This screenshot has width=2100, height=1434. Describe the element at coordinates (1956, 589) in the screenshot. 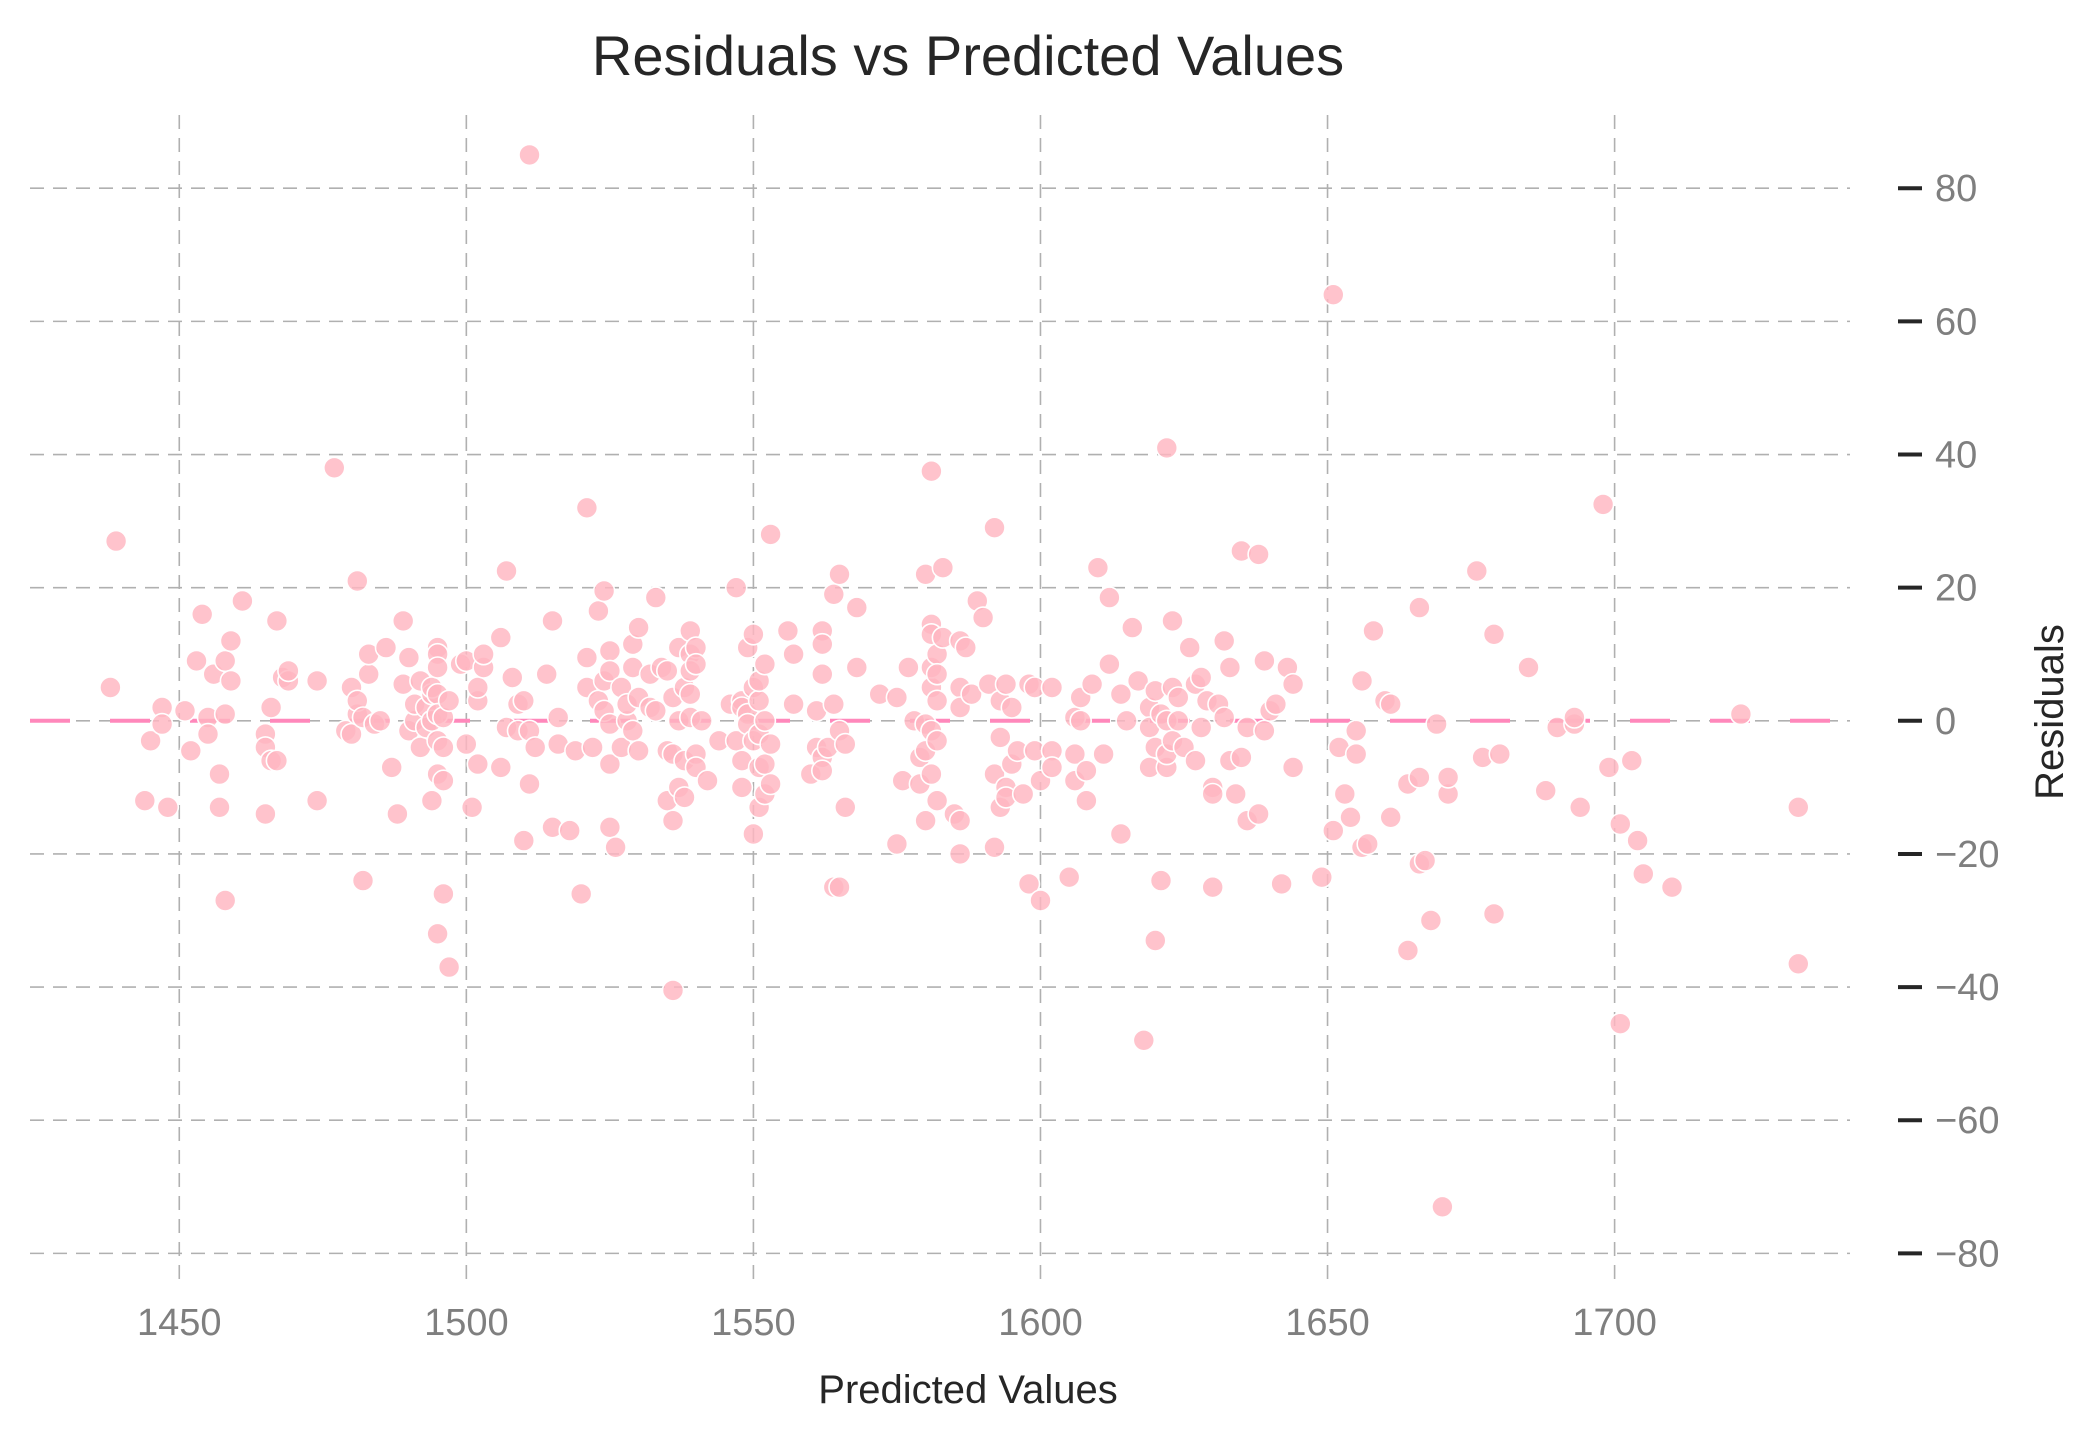

I see `y-tick-label: 20` at that location.